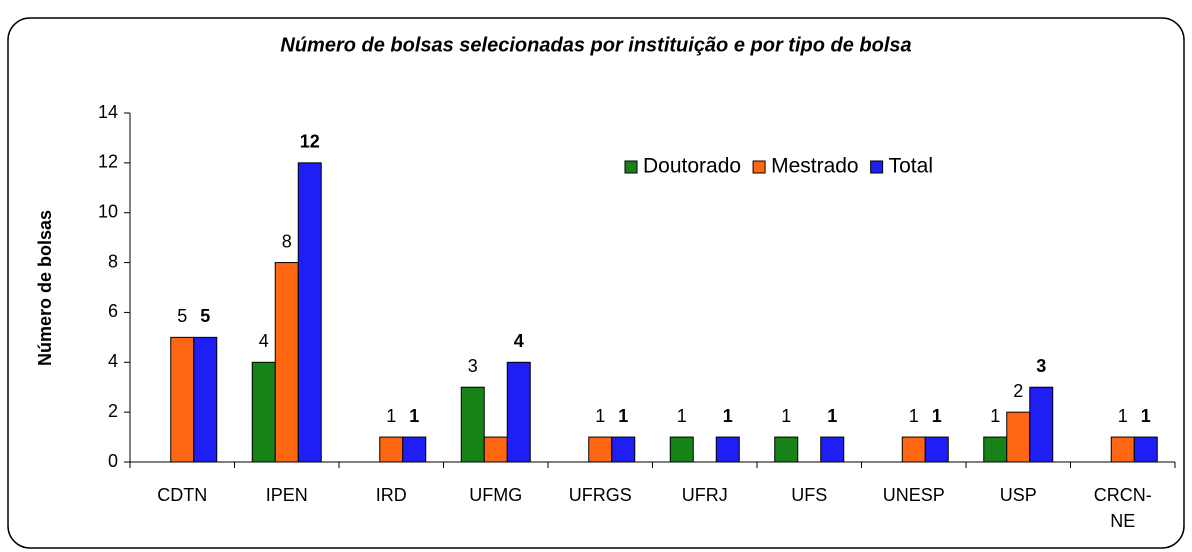 The image size is (1192, 552). What do you see at coordinates (809, 495) in the screenshot?
I see `x-tick-label: UFS` at bounding box center [809, 495].